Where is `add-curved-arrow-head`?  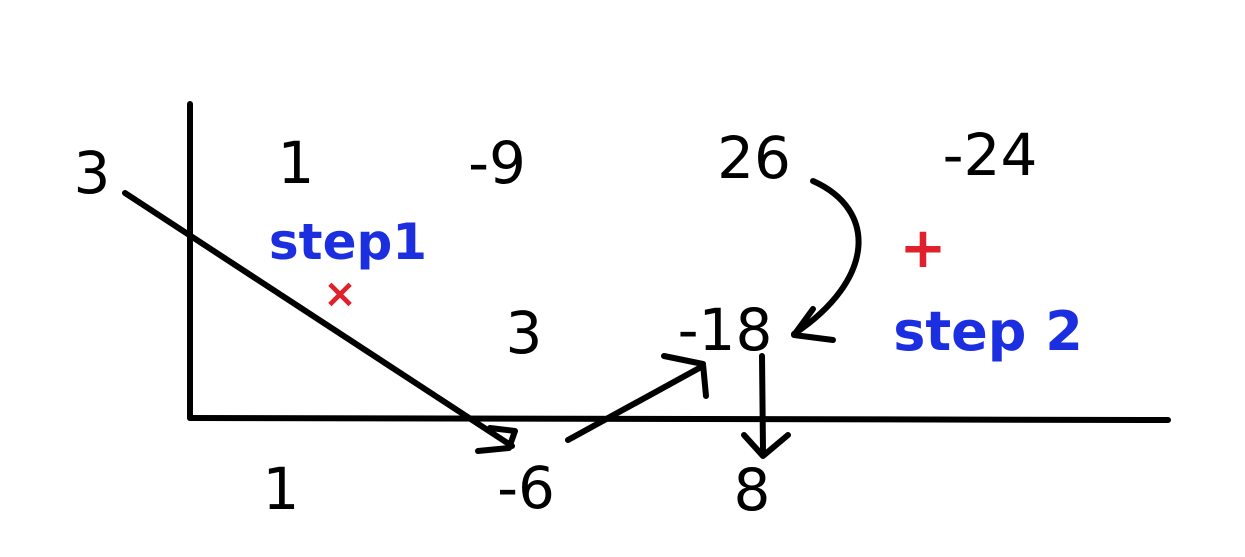 add-curved-arrow-head is located at coordinates (813, 324).